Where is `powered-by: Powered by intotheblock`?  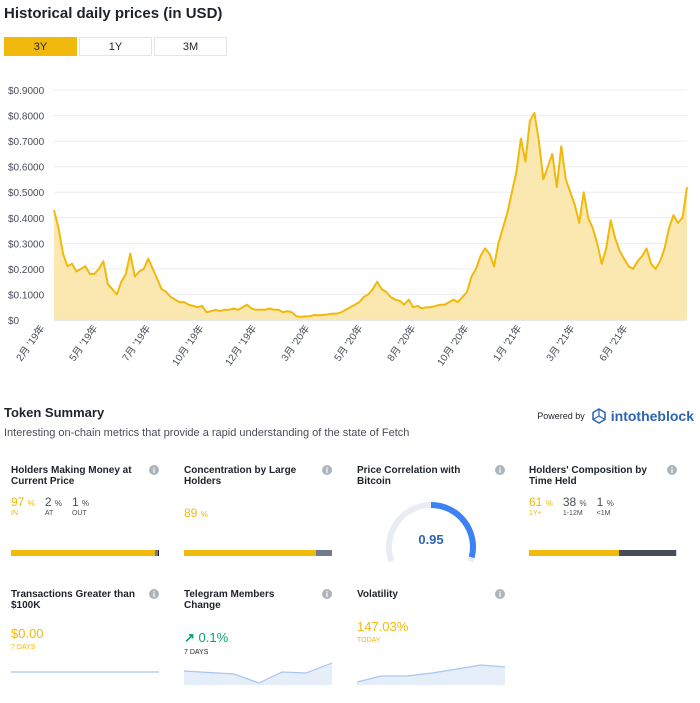 powered-by: Powered by intotheblock is located at coordinates (615, 416).